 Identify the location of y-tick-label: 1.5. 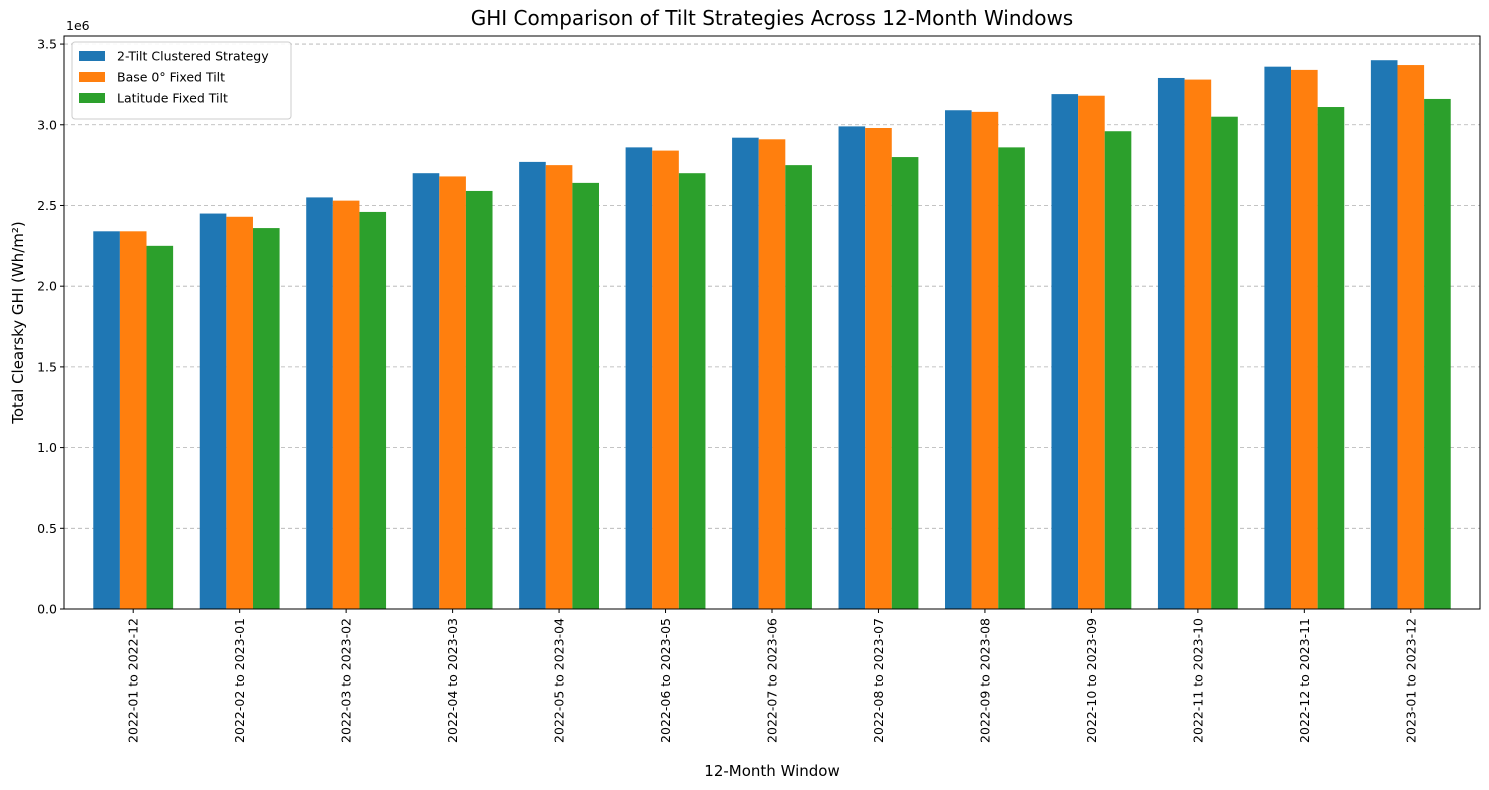
(47, 366).